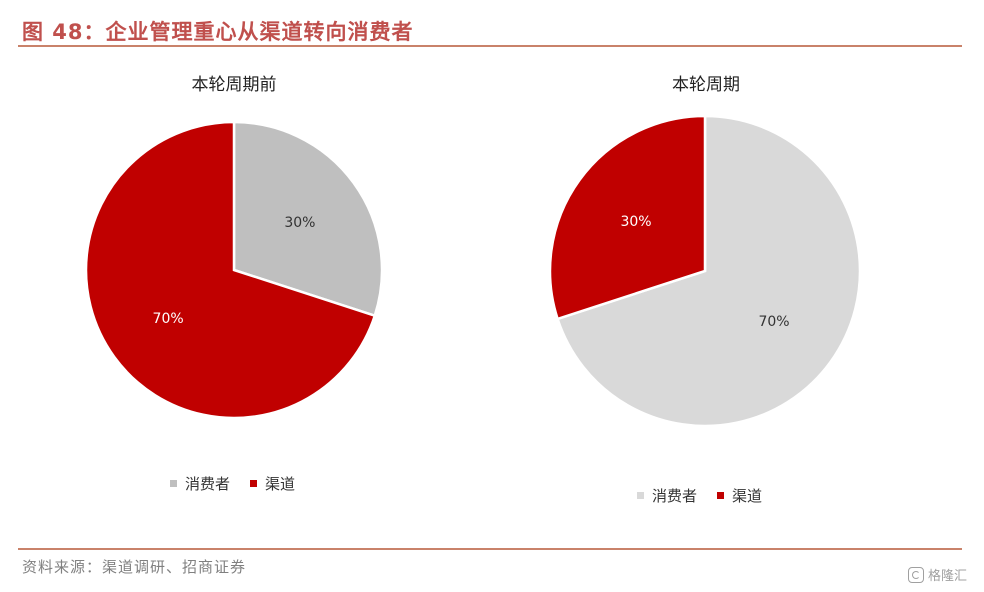  What do you see at coordinates (134, 567) in the screenshot?
I see `source-note: 资料来源：渠道调研、招商证券` at bounding box center [134, 567].